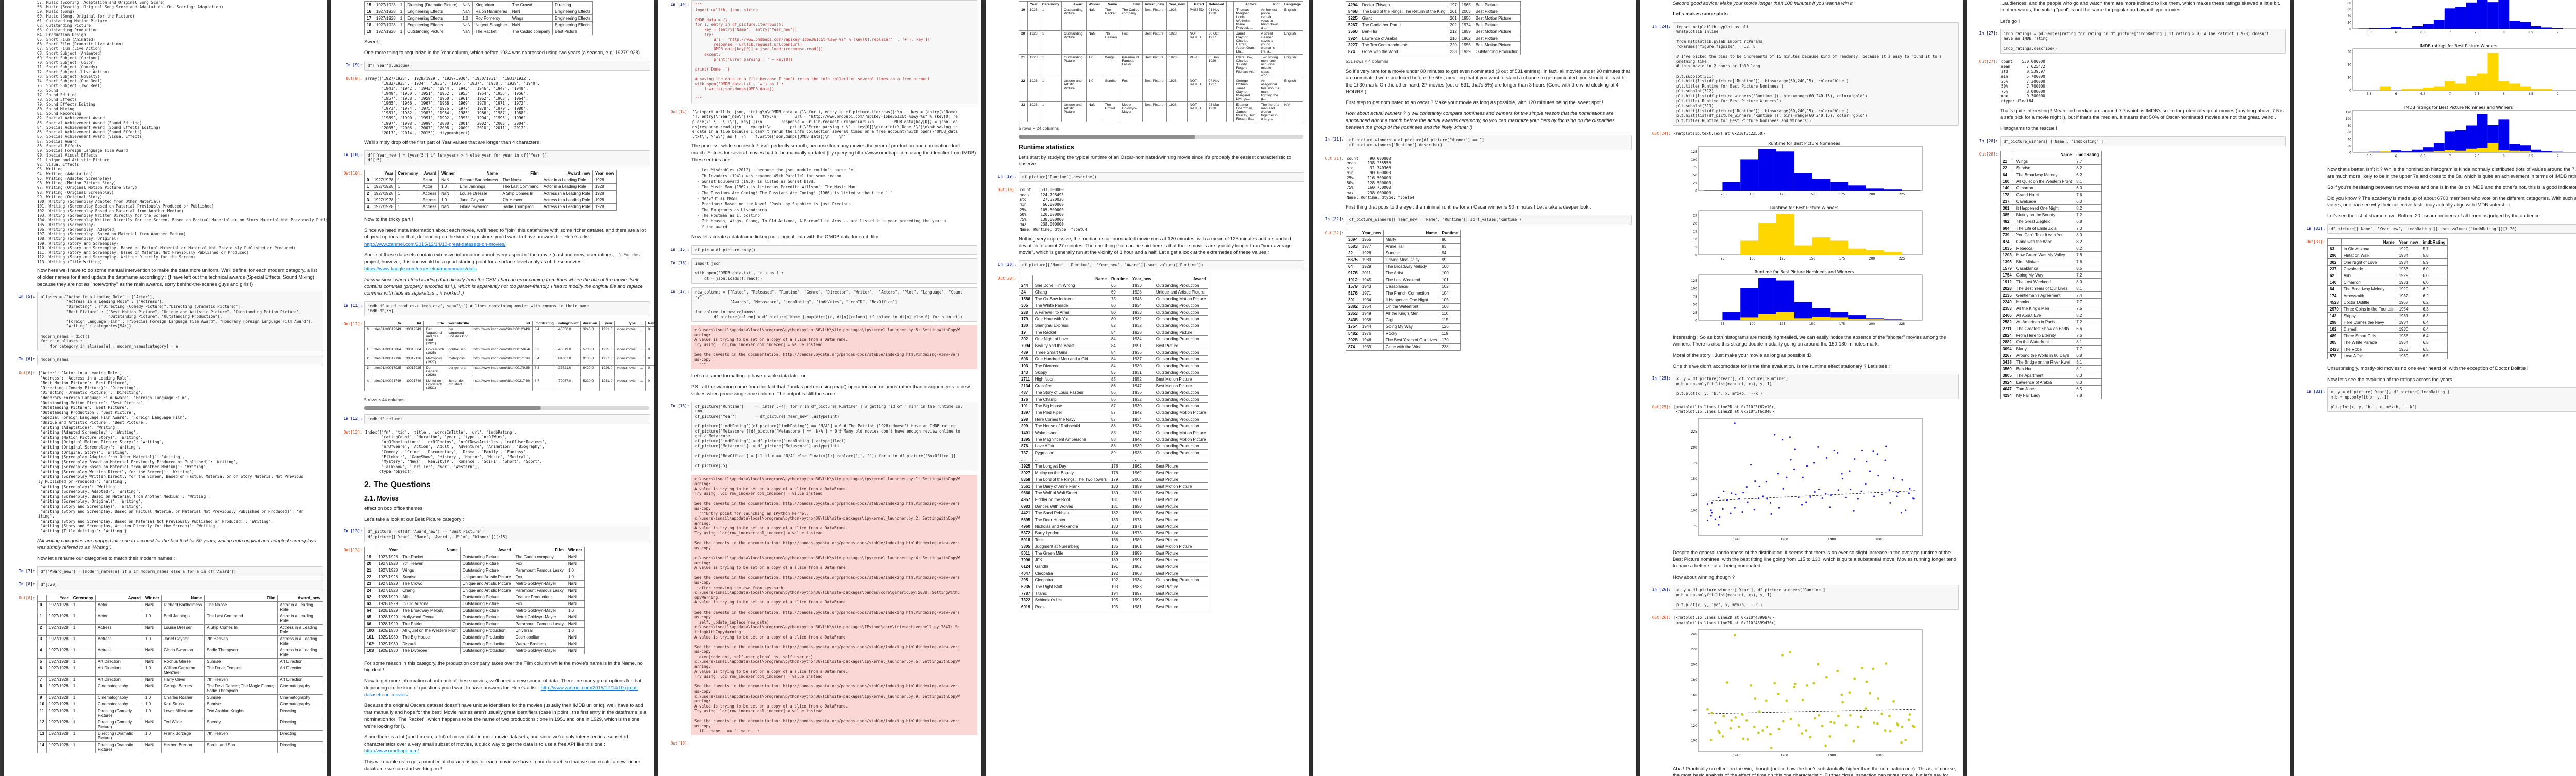 Image resolution: width=2576 pixels, height=776 pixels. What do you see at coordinates (2051, 376) in the screenshot?
I see `table-row: 3805 The Apartment 8.3` at bounding box center [2051, 376].